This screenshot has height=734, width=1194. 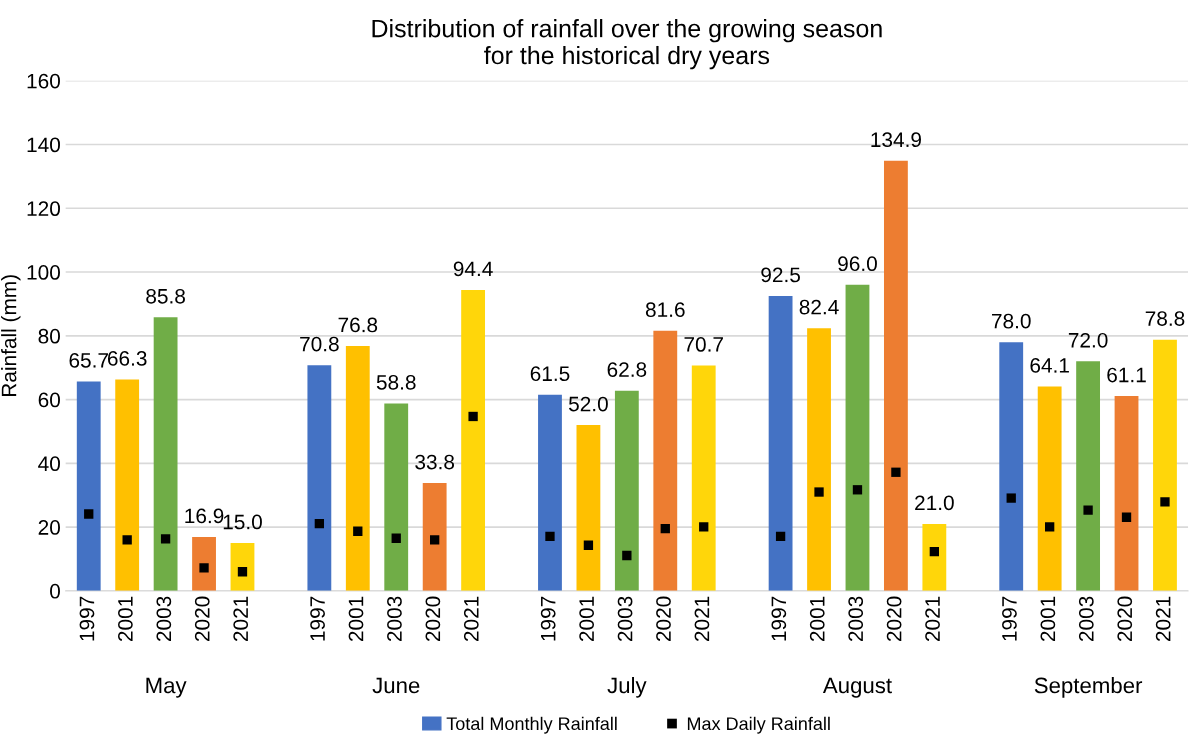 What do you see at coordinates (758, 725) in the screenshot?
I see `legend-label: Max Daily Rainfall` at bounding box center [758, 725].